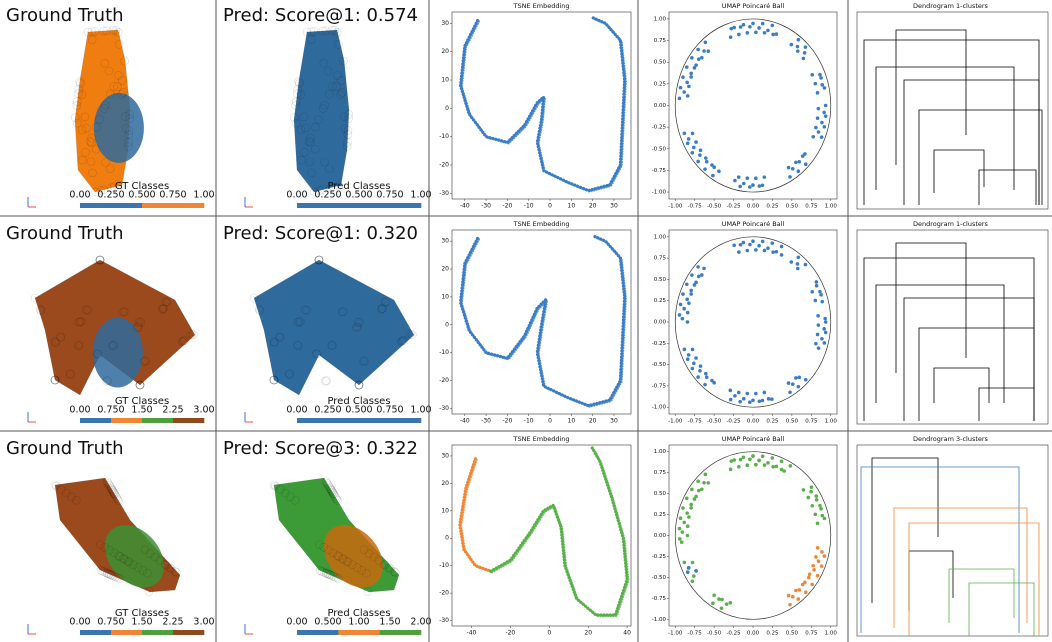  What do you see at coordinates (659, 365) in the screenshot?
I see `y-tick-label: -0.50` at bounding box center [659, 365].